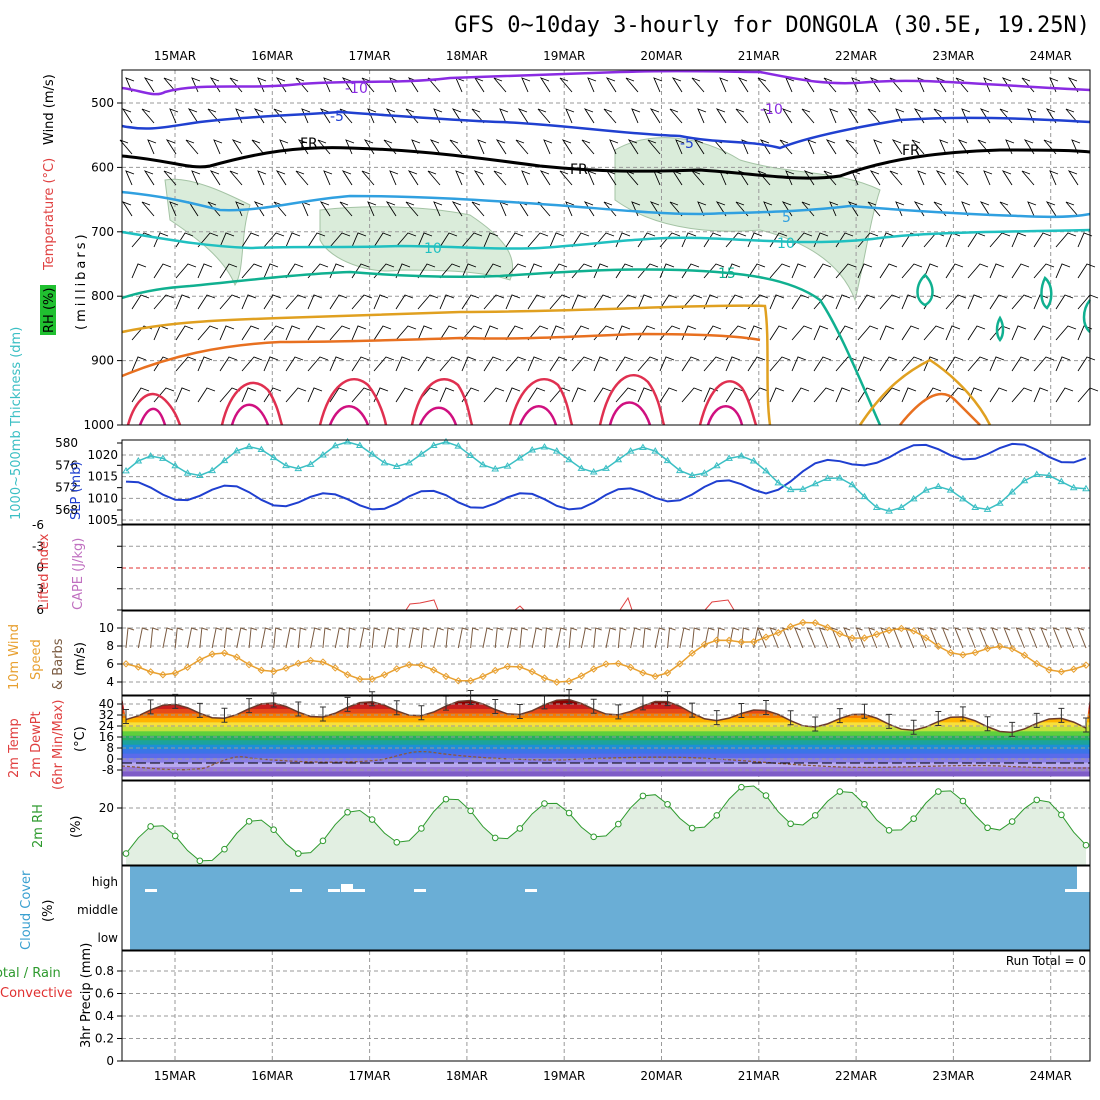 This screenshot has height=1100, width=1100. What do you see at coordinates (692, 710) in the screenshot?
I see `minmax-bar` at bounding box center [692, 710].